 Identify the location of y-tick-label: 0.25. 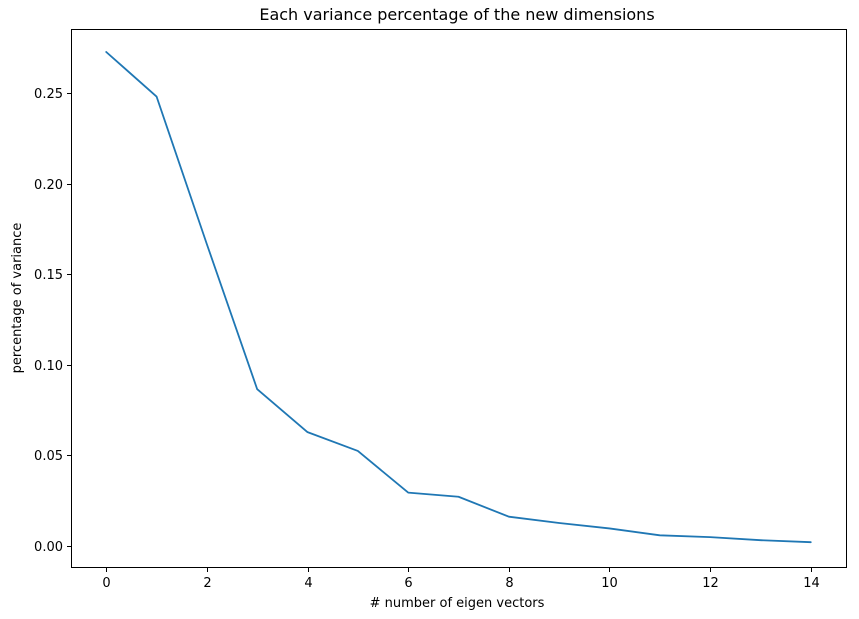
(48, 94).